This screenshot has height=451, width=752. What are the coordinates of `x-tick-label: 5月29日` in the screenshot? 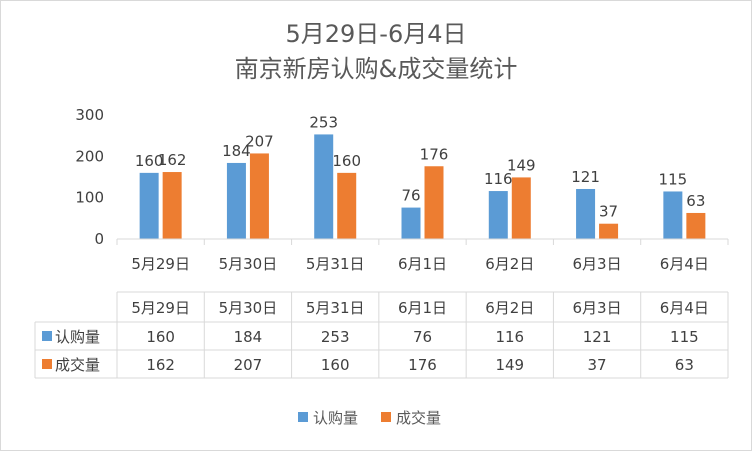 It's located at (160, 264).